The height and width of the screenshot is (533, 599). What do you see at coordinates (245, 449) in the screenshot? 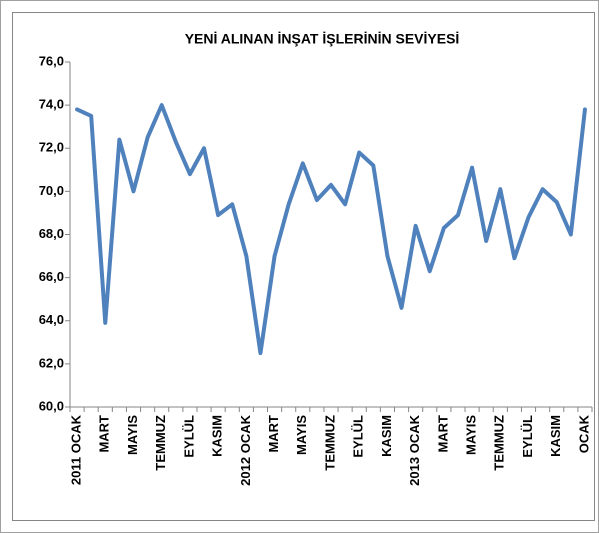
I see `x-tick-label: 2012 OCAK` at bounding box center [245, 449].